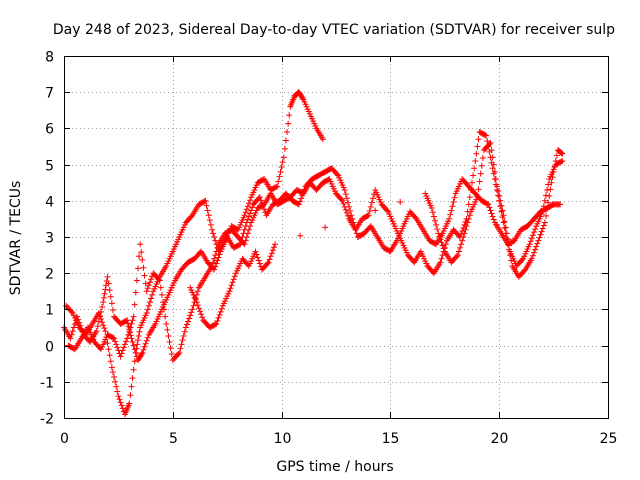 The height and width of the screenshot is (480, 640). What do you see at coordinates (500, 439) in the screenshot?
I see `x-tick-label: 20` at bounding box center [500, 439].